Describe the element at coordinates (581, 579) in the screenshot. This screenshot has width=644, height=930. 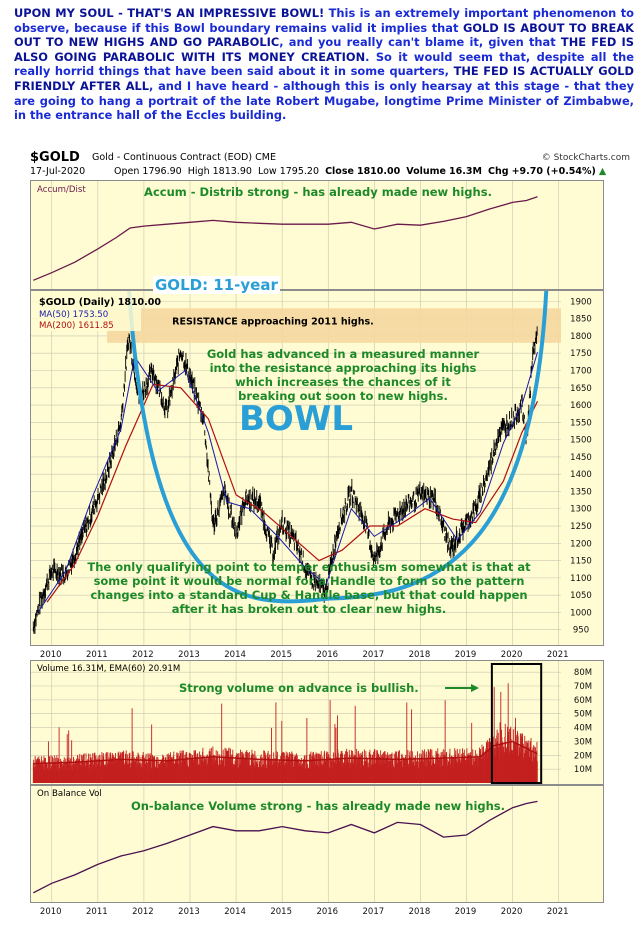
I see `price-y-tick-label: 1100` at that location.